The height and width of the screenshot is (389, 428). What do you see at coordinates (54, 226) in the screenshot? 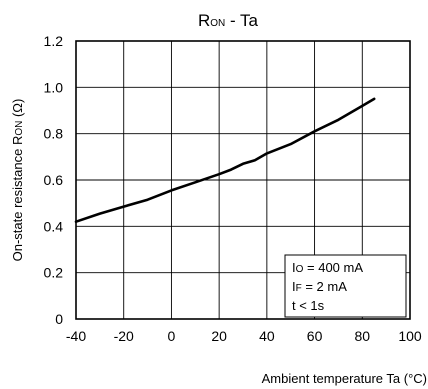
I see `y-tick-label: 0.4` at bounding box center [54, 226].